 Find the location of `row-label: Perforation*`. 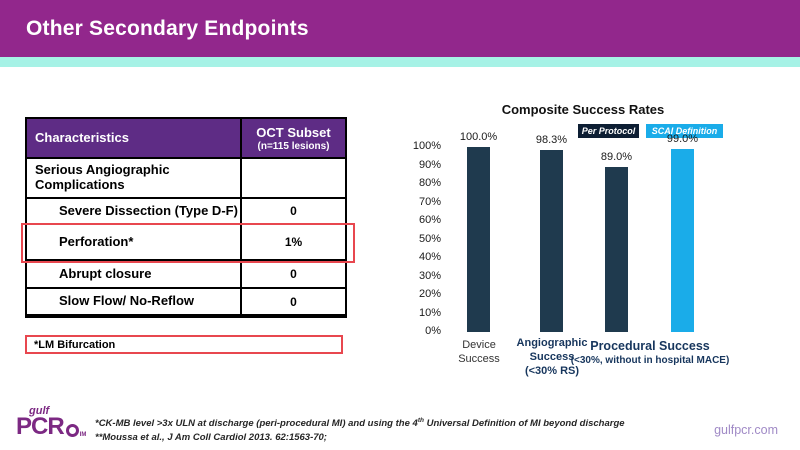

row-label: Perforation* is located at coordinates (96, 241).